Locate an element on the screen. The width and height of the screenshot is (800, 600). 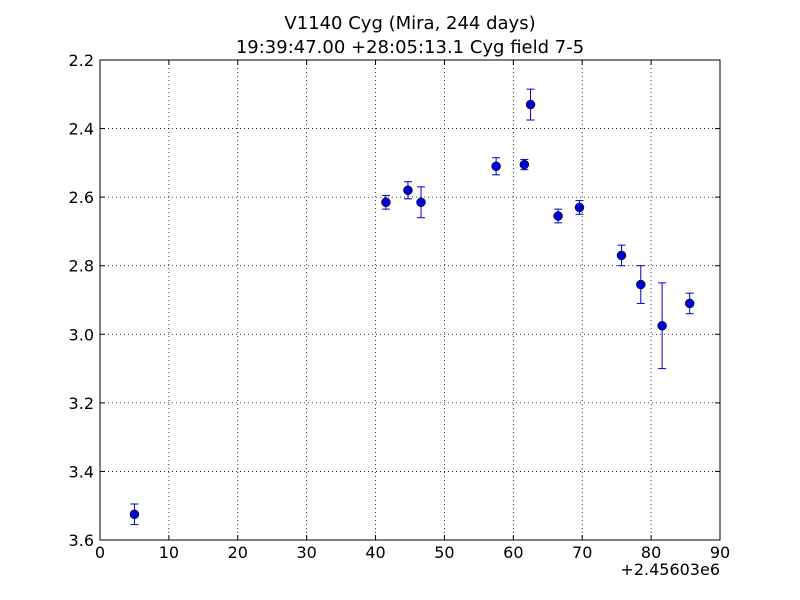
x-tick-labels: 0 10 20 30 40 50 60 70 80 90 is located at coordinates (412, 552).